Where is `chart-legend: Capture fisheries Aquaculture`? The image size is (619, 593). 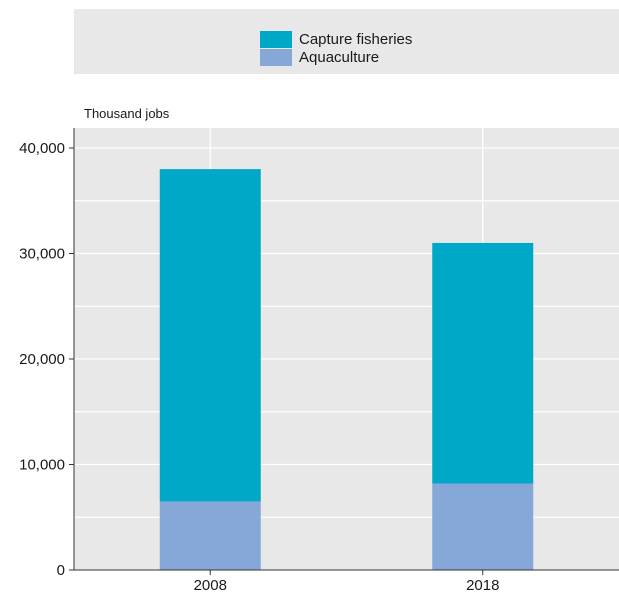 chart-legend: Capture fisheries Aquaculture is located at coordinates (346, 41).